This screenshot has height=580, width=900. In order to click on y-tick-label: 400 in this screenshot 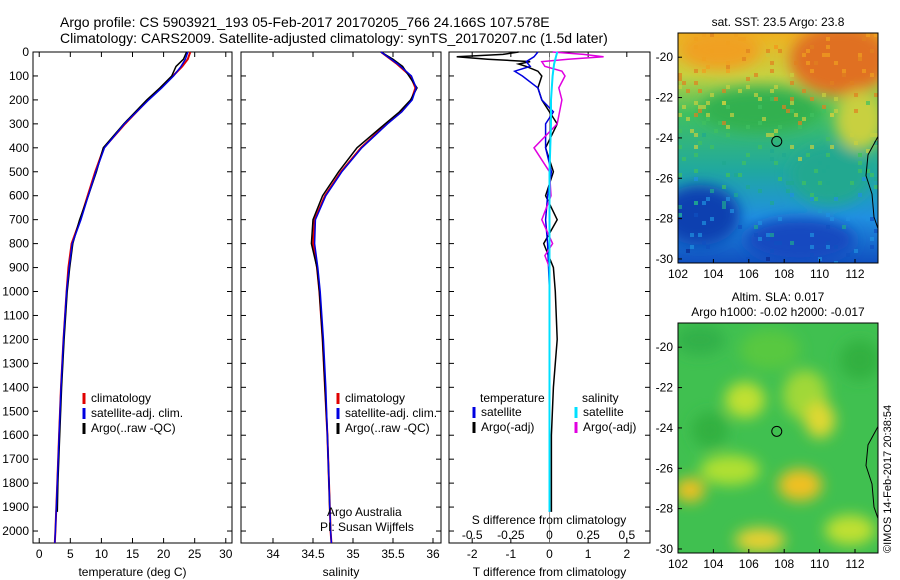, I will do `click(19, 148)`.